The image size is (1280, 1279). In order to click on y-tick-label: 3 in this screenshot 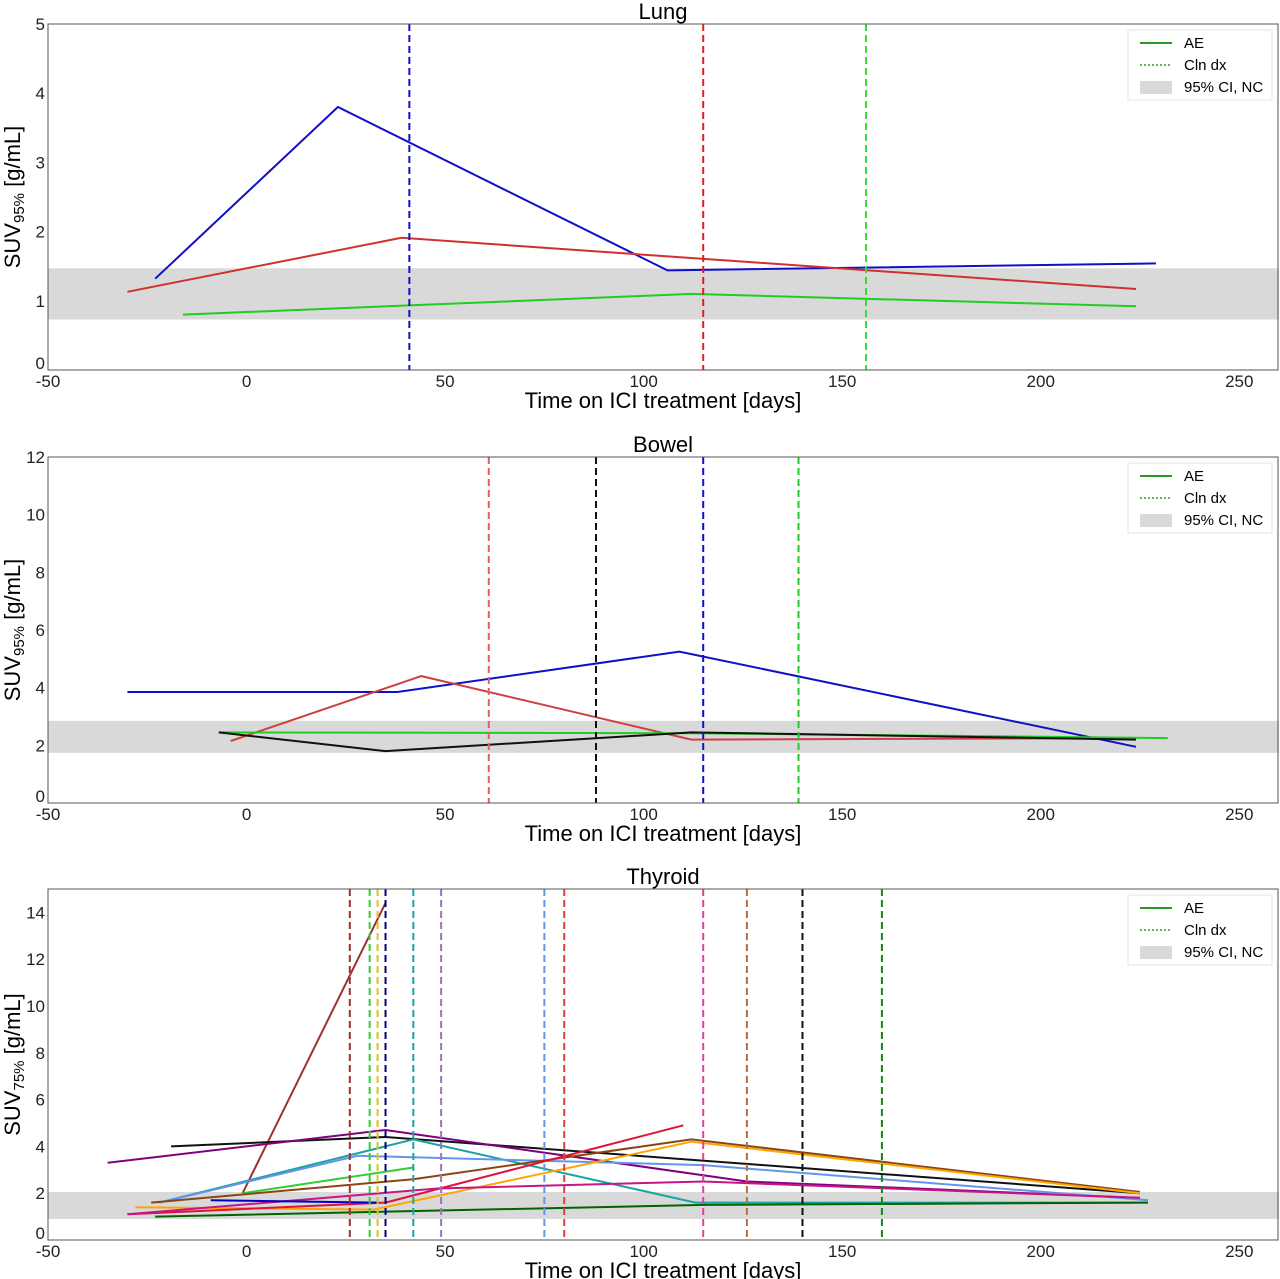, I will do `click(40, 162)`.